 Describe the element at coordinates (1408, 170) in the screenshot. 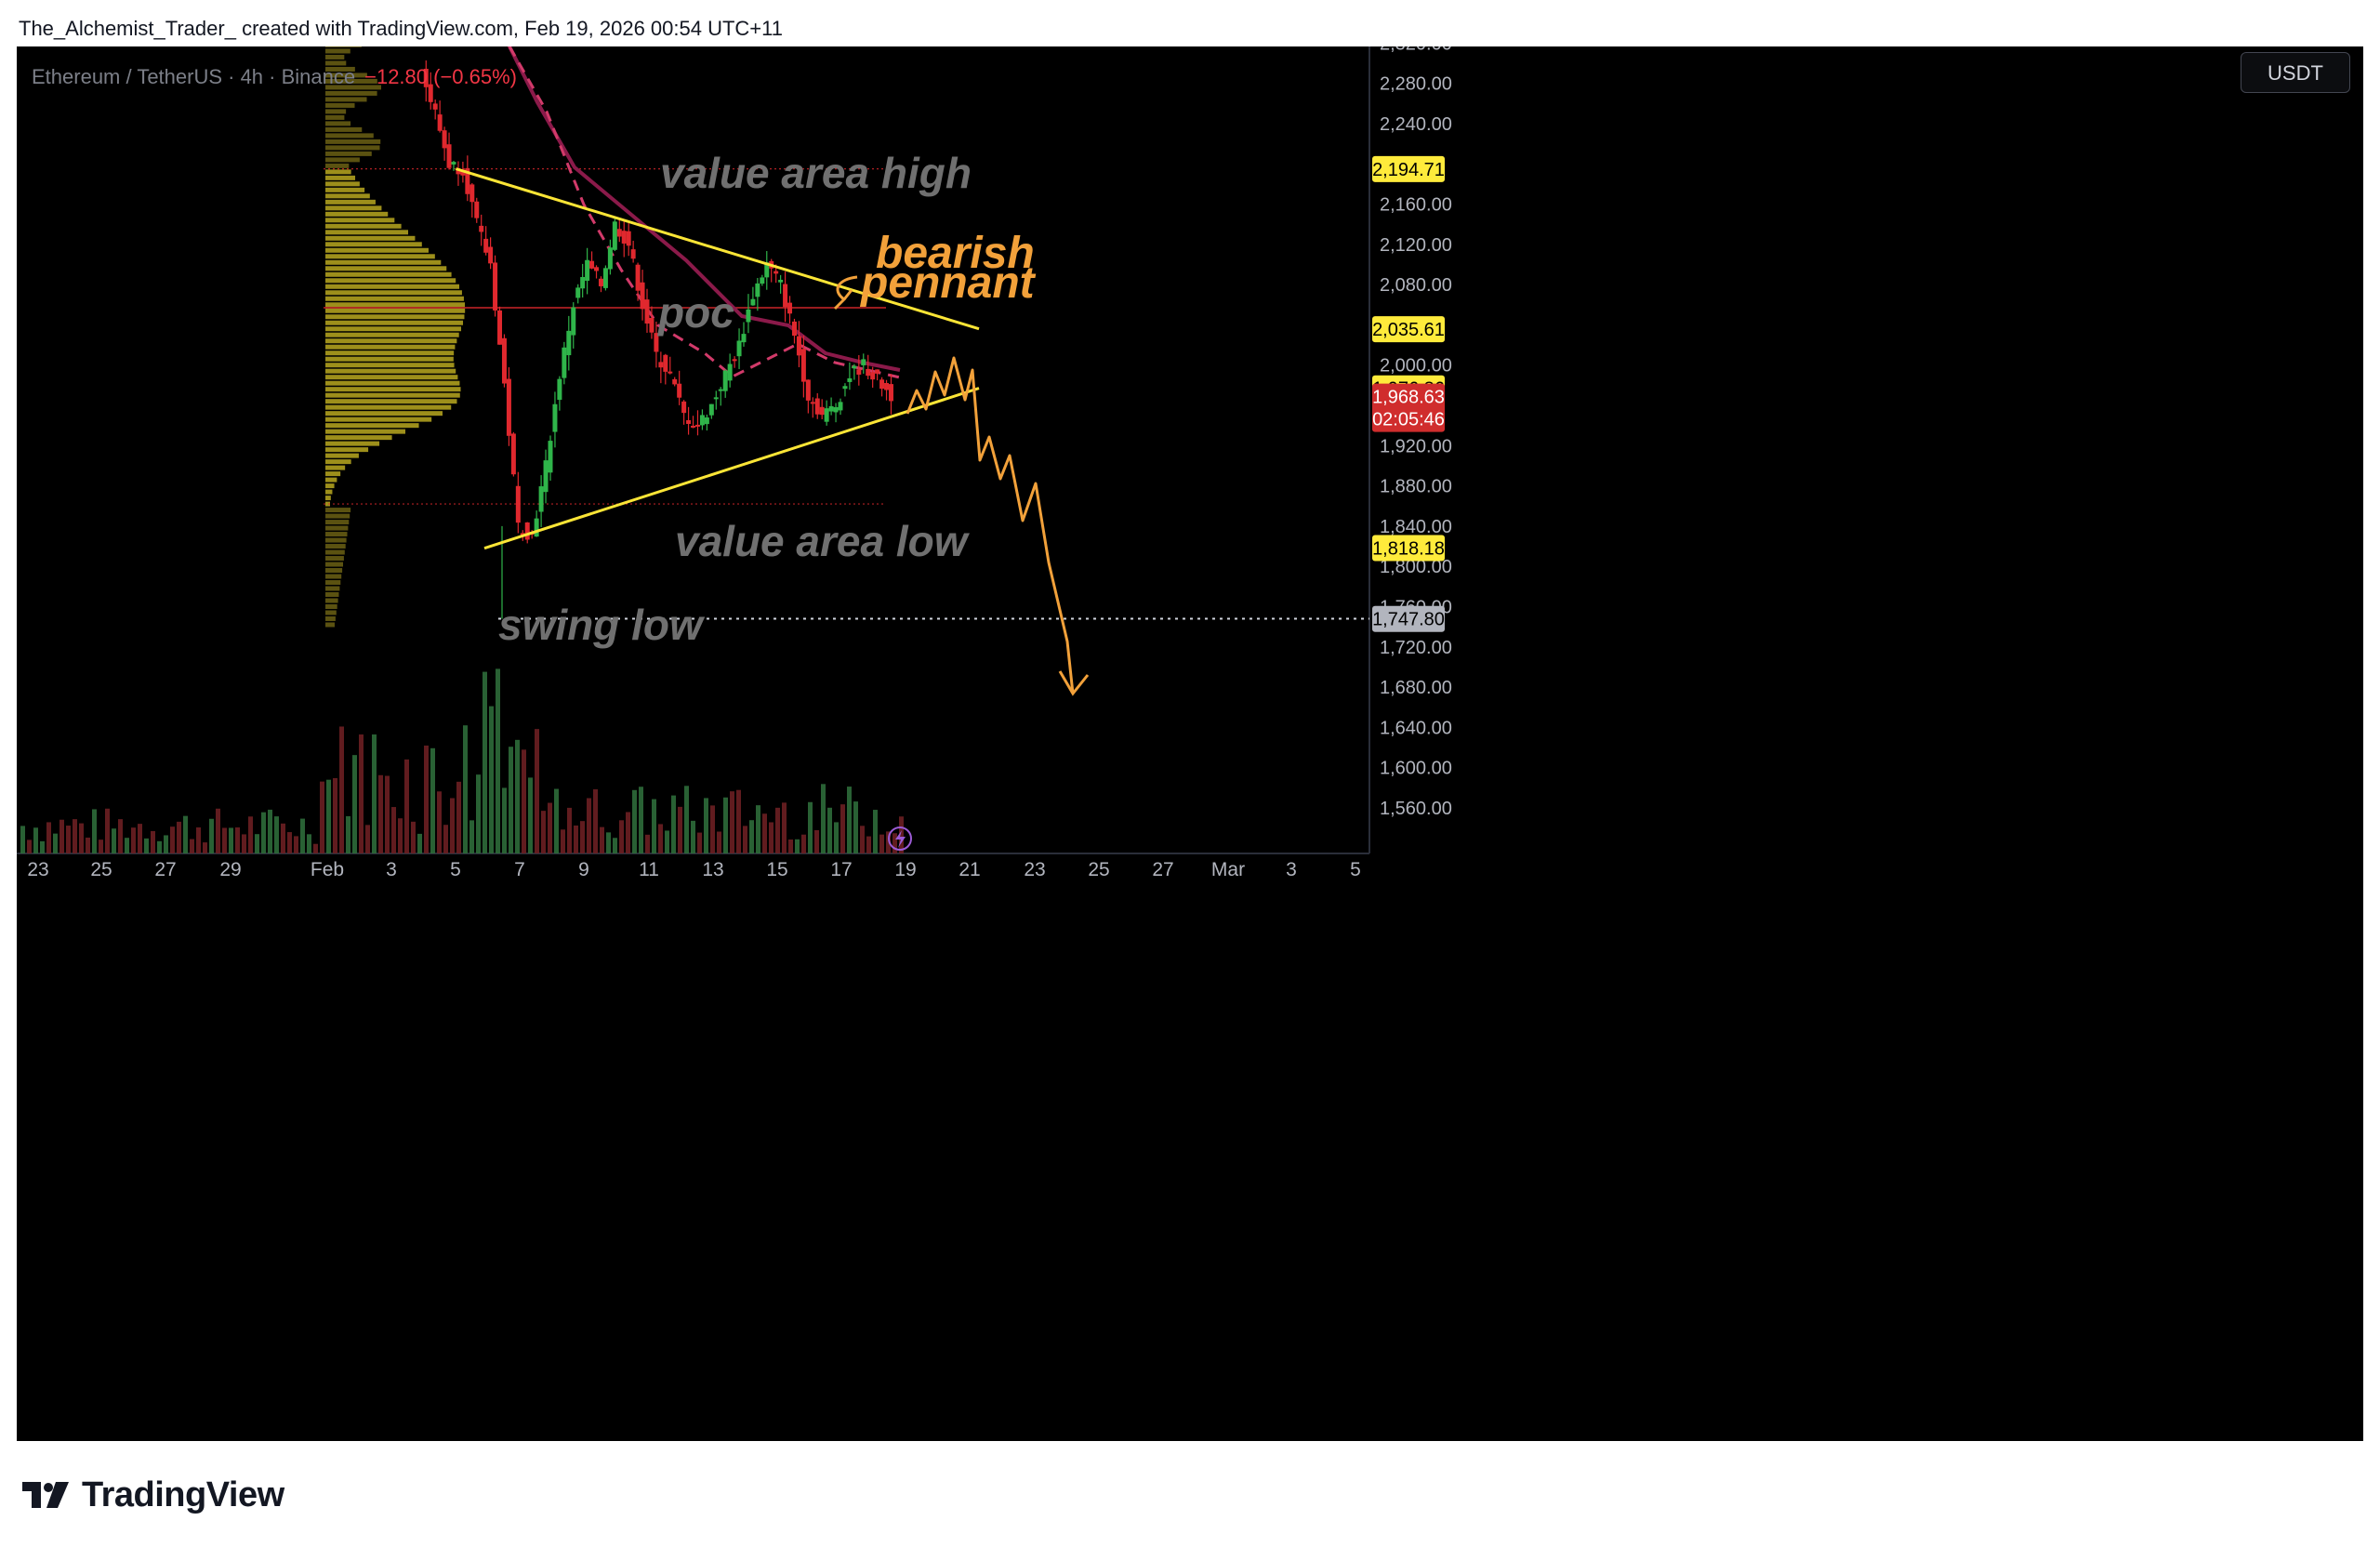

I see `price-label: 2,194.71` at that location.